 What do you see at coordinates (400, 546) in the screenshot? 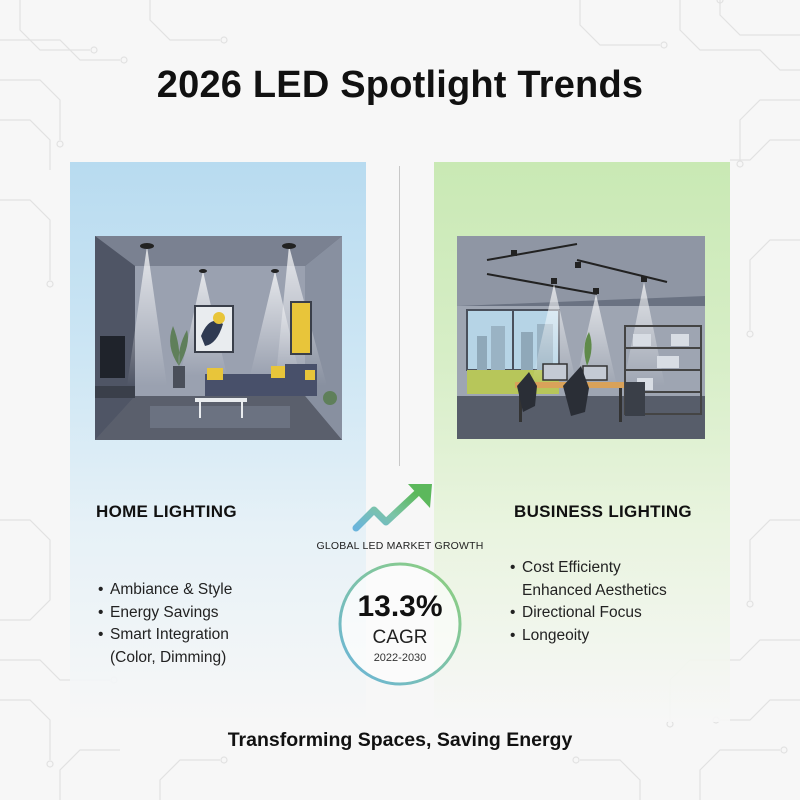
I see `market-growth-label: GLOBAL LED MARKET GROWTH` at bounding box center [400, 546].